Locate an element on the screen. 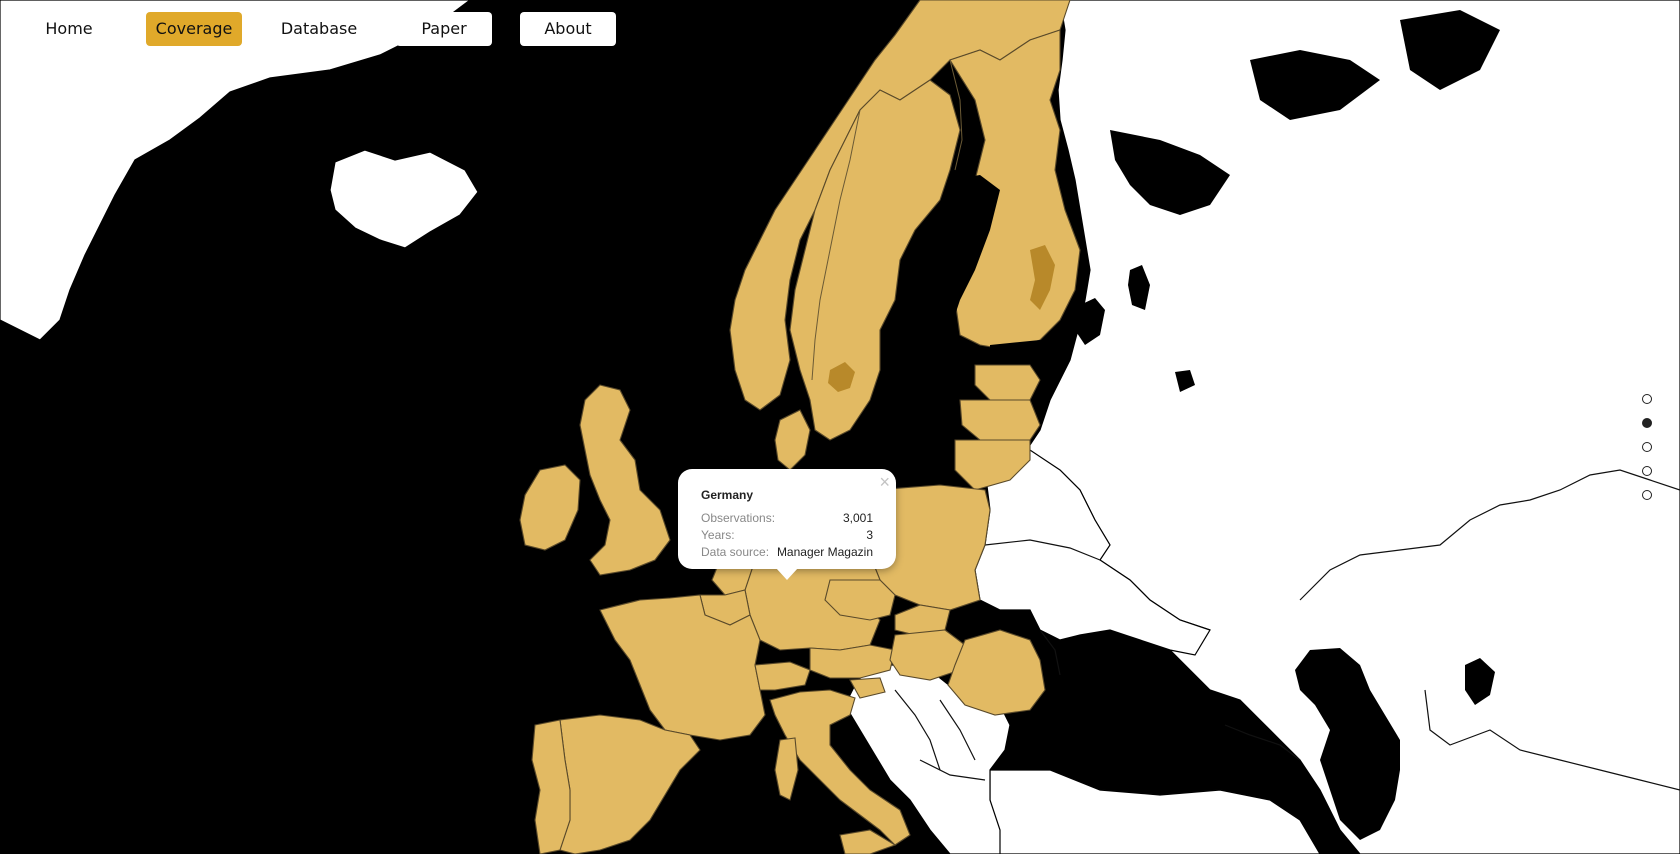 The width and height of the screenshot is (1680, 854). popup-pointer is located at coordinates (787, 574).